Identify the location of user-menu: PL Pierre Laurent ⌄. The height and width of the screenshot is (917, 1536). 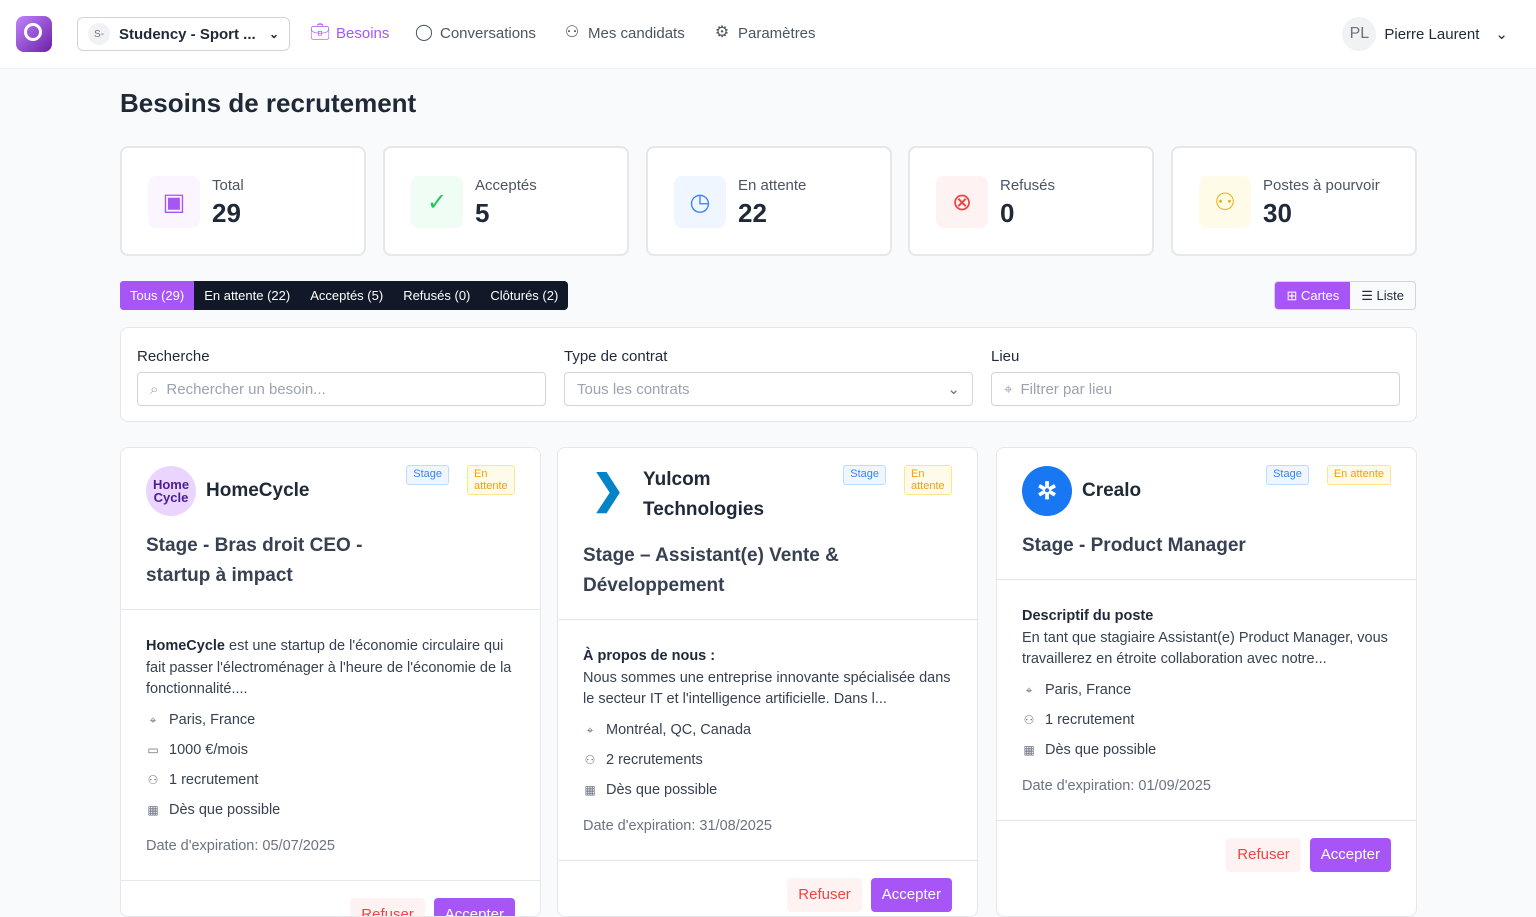
(1425, 34).